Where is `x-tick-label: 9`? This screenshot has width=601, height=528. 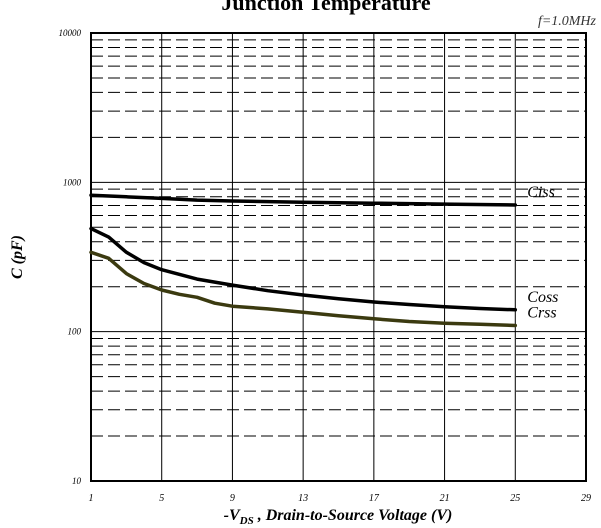
x-tick-label: 9 is located at coordinates (232, 498).